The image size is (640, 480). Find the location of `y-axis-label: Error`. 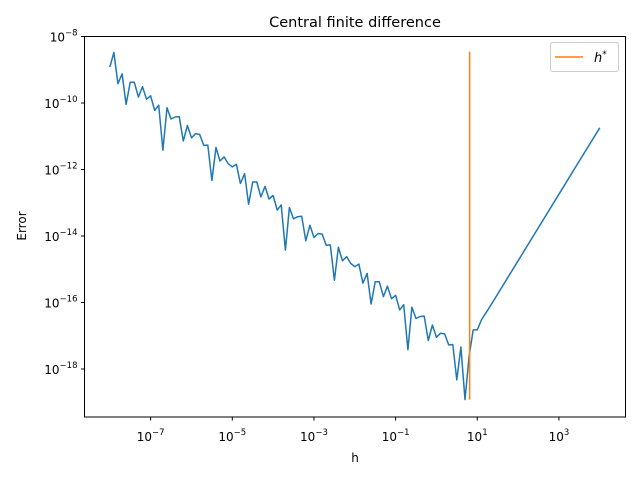

y-axis-label: Error is located at coordinates (22, 225).